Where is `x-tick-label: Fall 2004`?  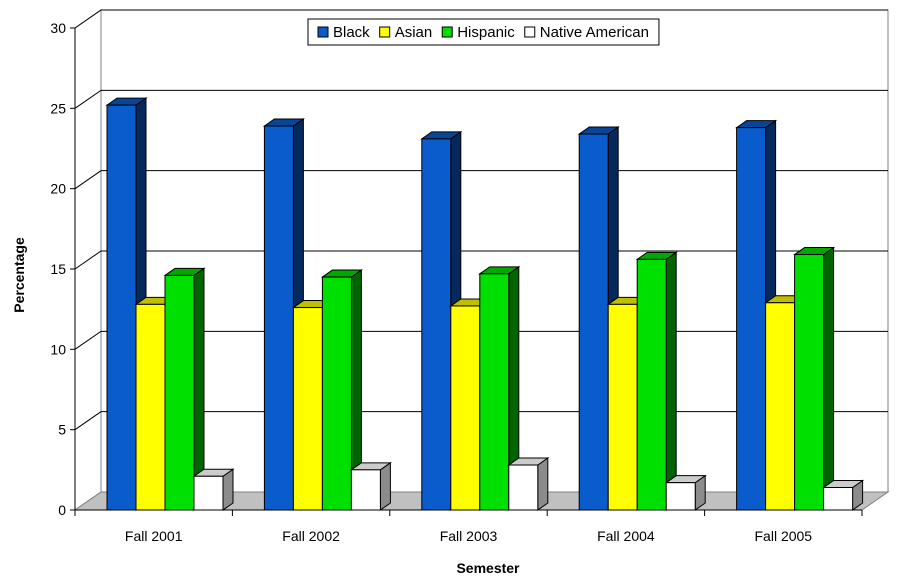 x-tick-label: Fall 2004 is located at coordinates (626, 536).